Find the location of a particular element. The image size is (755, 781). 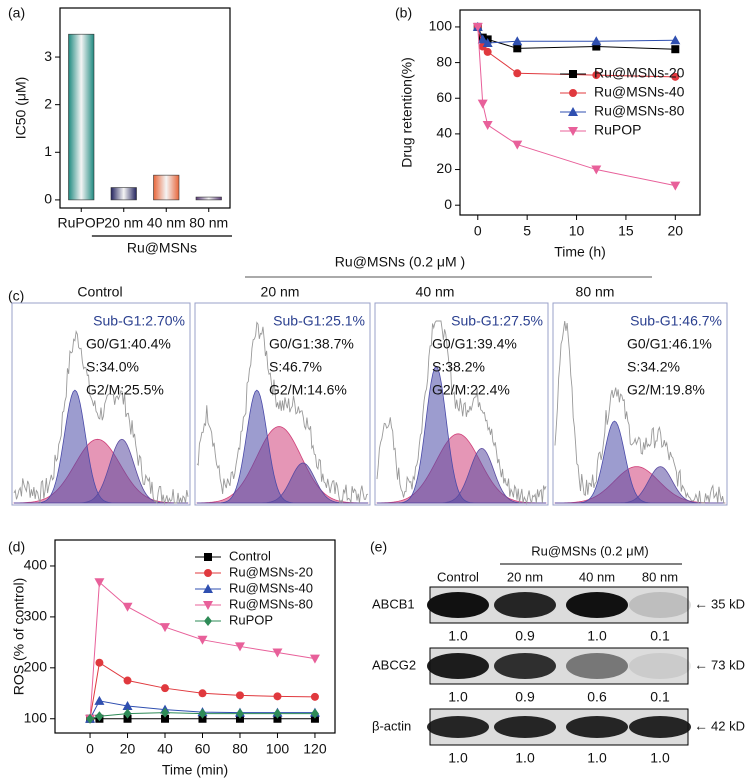

y-axis-label: IC50 (μM) is located at coordinates (21, 108).